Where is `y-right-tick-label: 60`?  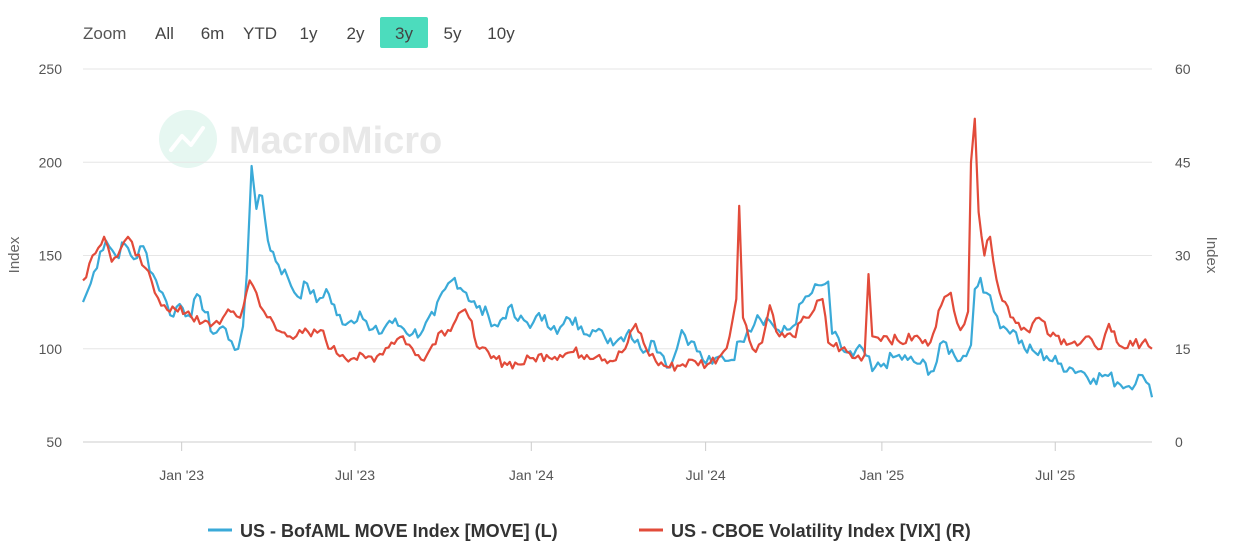 y-right-tick-label: 60 is located at coordinates (1183, 69).